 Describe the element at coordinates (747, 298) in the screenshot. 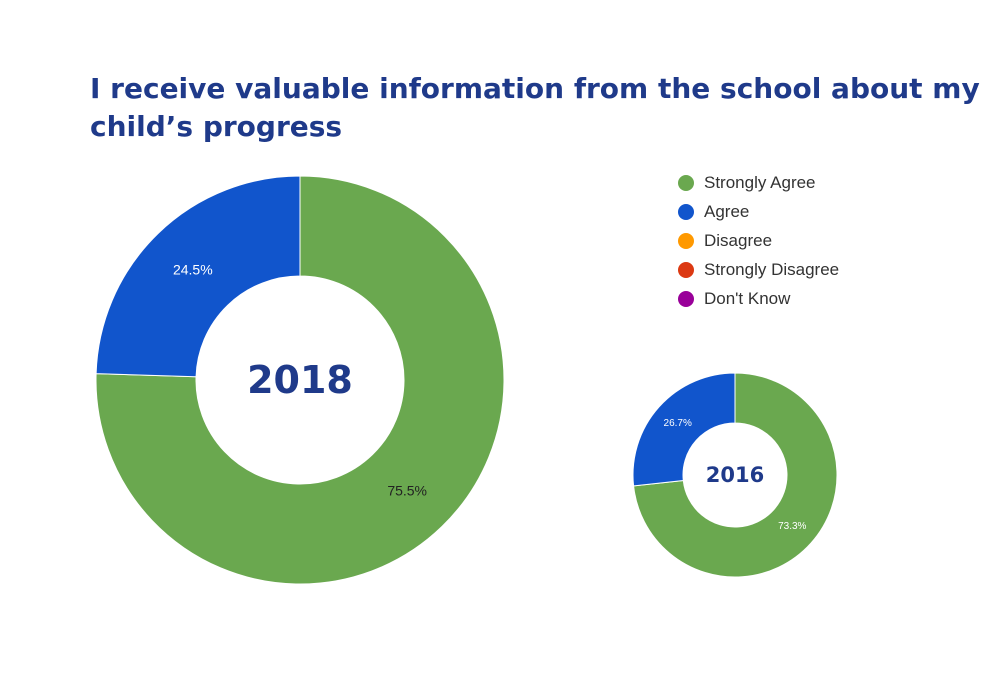

I see `legend-label: Don't Know` at that location.